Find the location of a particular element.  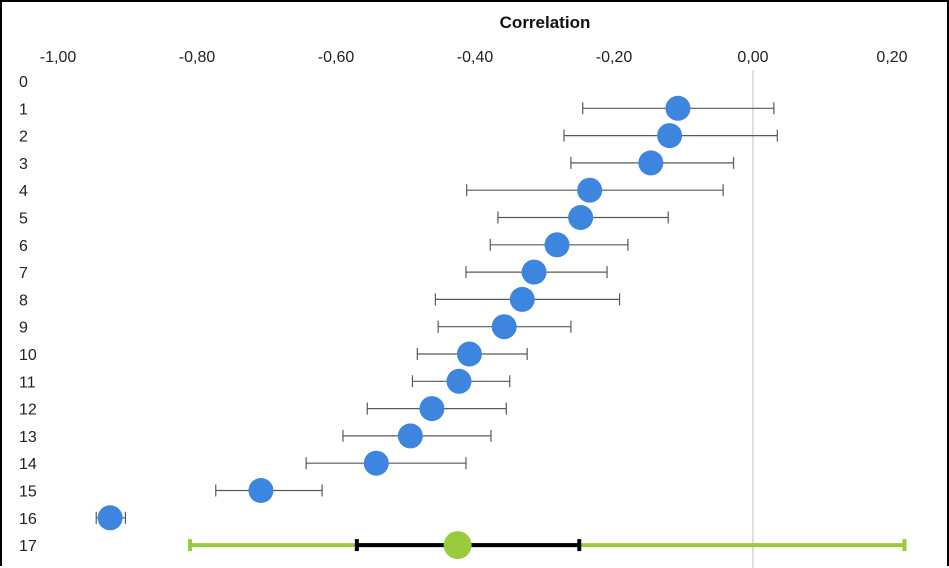

y-tick-label: 2 is located at coordinates (23, 137).